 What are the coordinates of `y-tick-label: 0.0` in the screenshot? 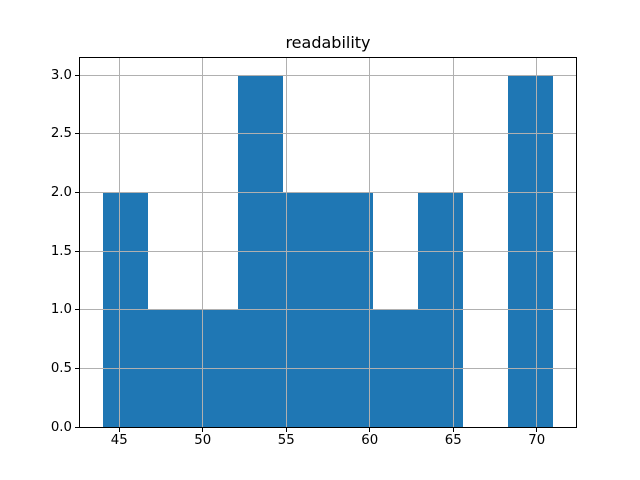 It's located at (61, 427).